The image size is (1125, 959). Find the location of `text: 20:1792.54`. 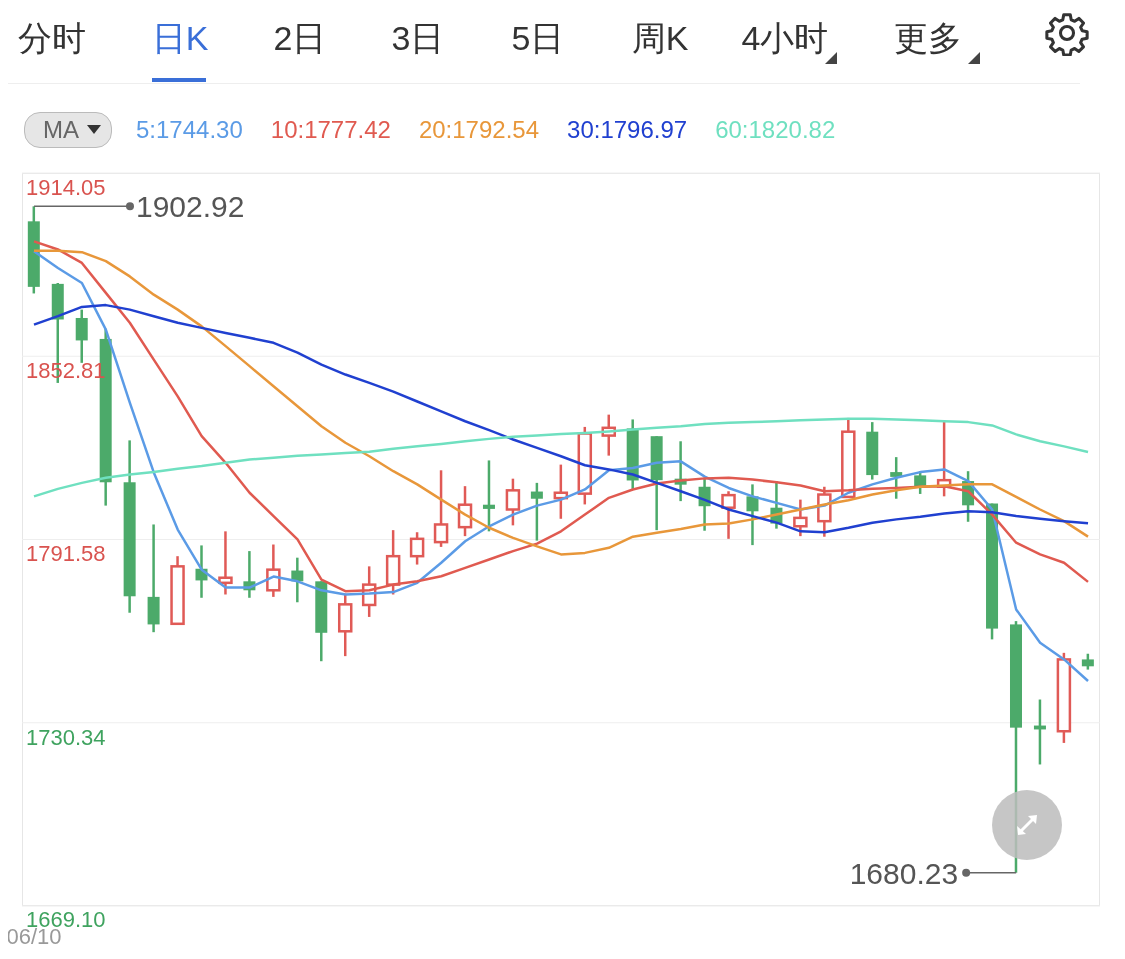

text: 20:1792.54 is located at coordinates (479, 130).